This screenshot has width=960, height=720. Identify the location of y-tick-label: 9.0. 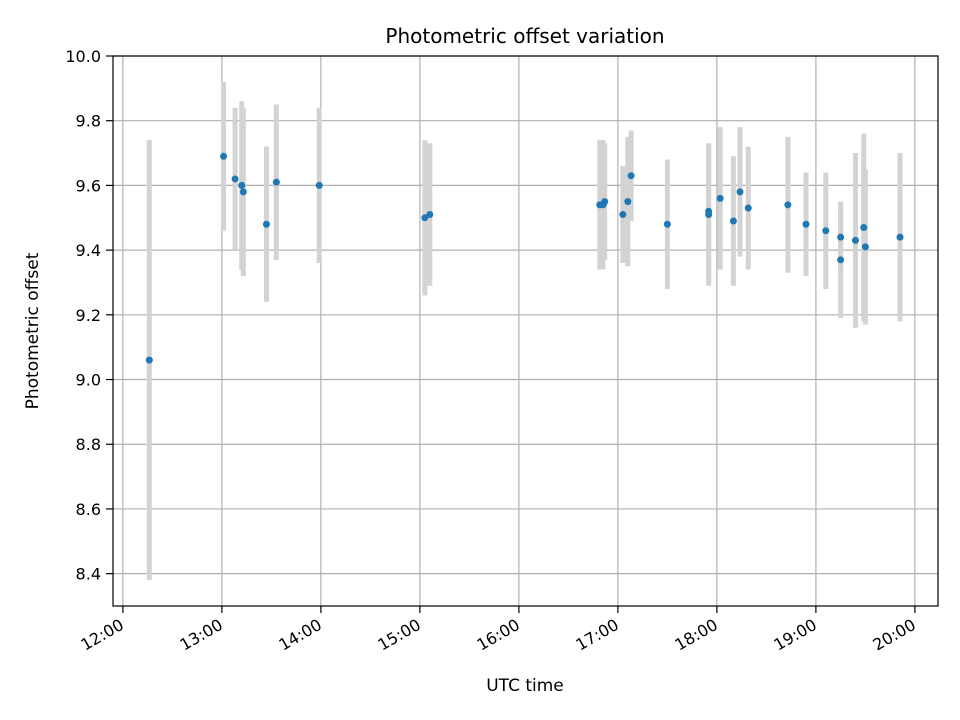
(88, 380).